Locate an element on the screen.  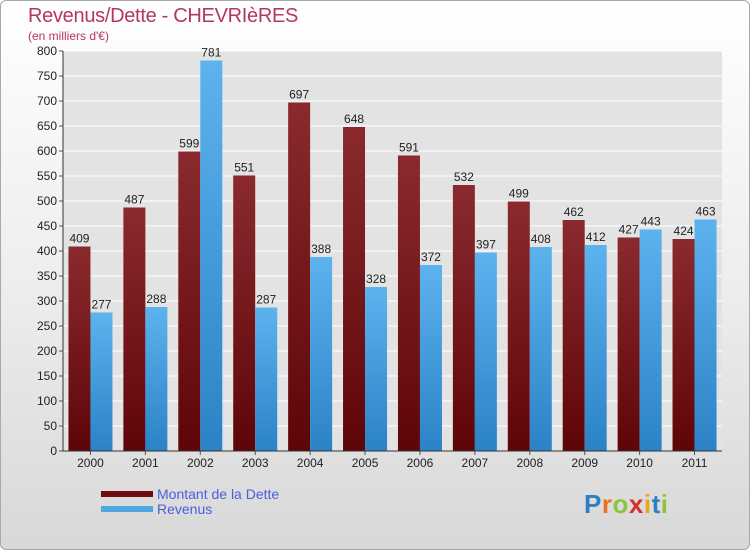
y-tick-label: 300 is located at coordinates (47, 301).